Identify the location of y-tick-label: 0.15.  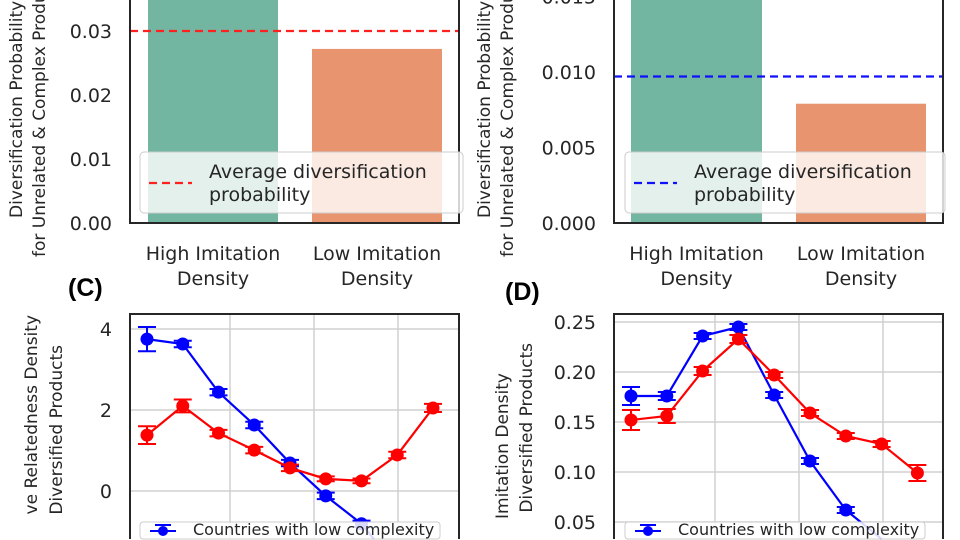
(575, 423).